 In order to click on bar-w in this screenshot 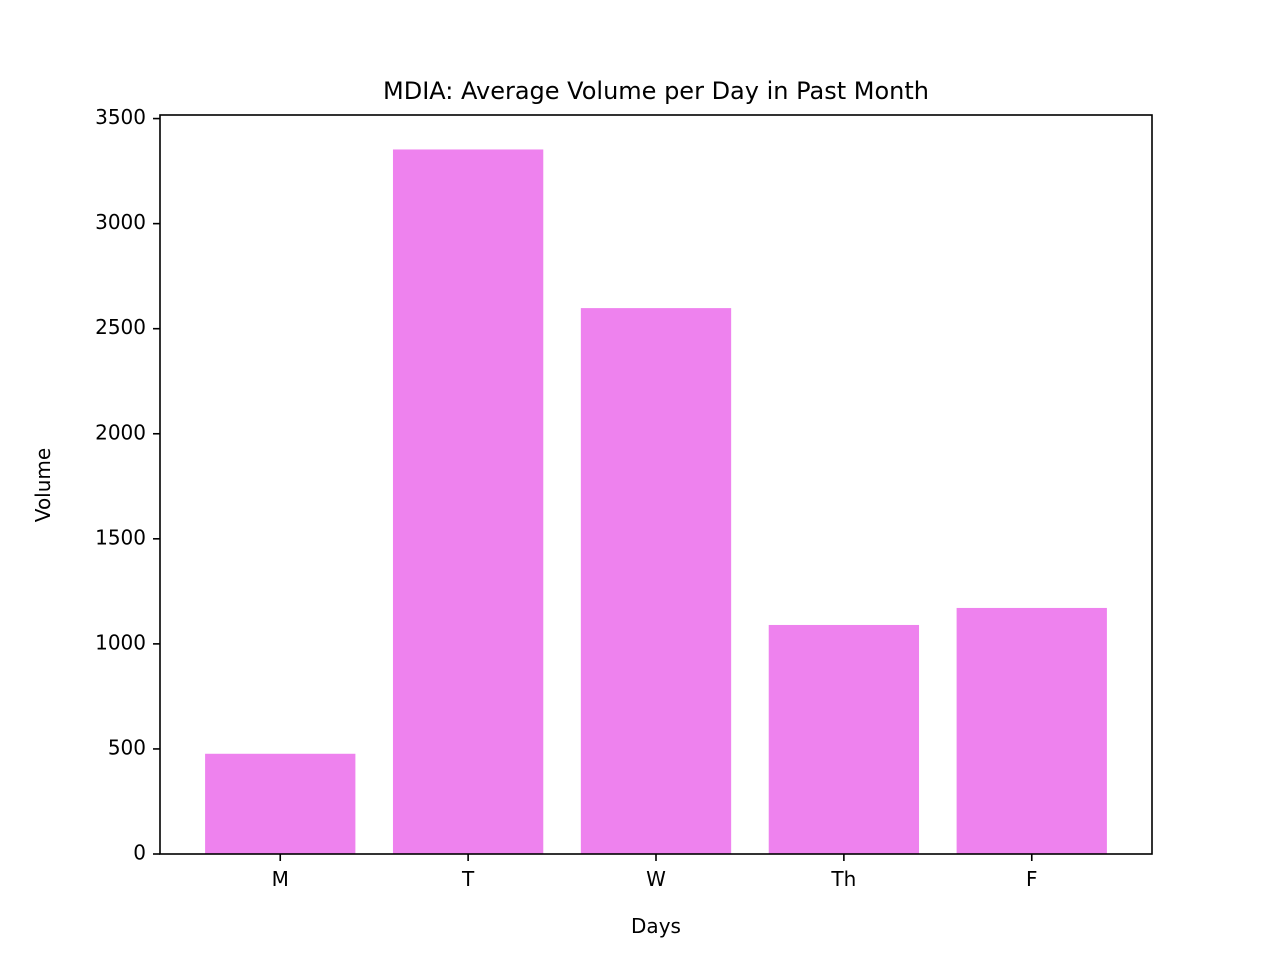, I will do `click(656, 581)`.